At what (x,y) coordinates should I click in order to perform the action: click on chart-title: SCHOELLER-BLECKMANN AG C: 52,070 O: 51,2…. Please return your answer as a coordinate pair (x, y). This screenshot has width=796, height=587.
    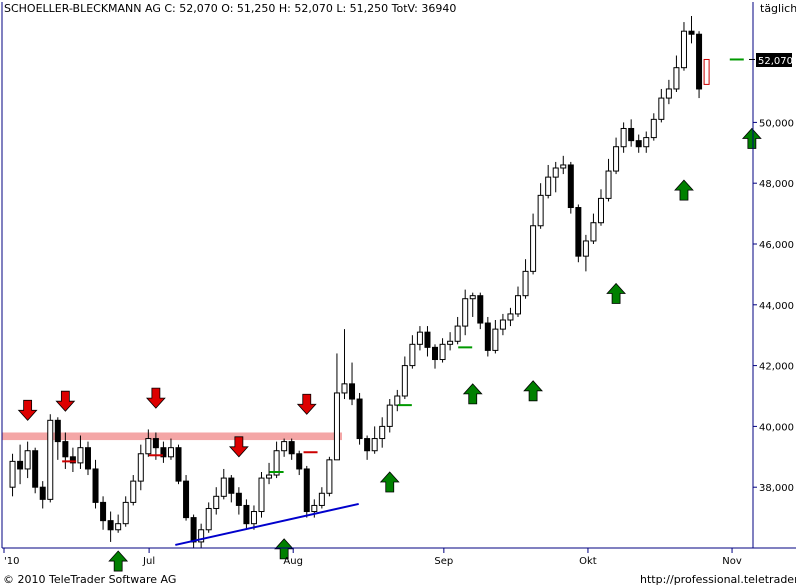
    Looking at the image, I should click on (230, 8).